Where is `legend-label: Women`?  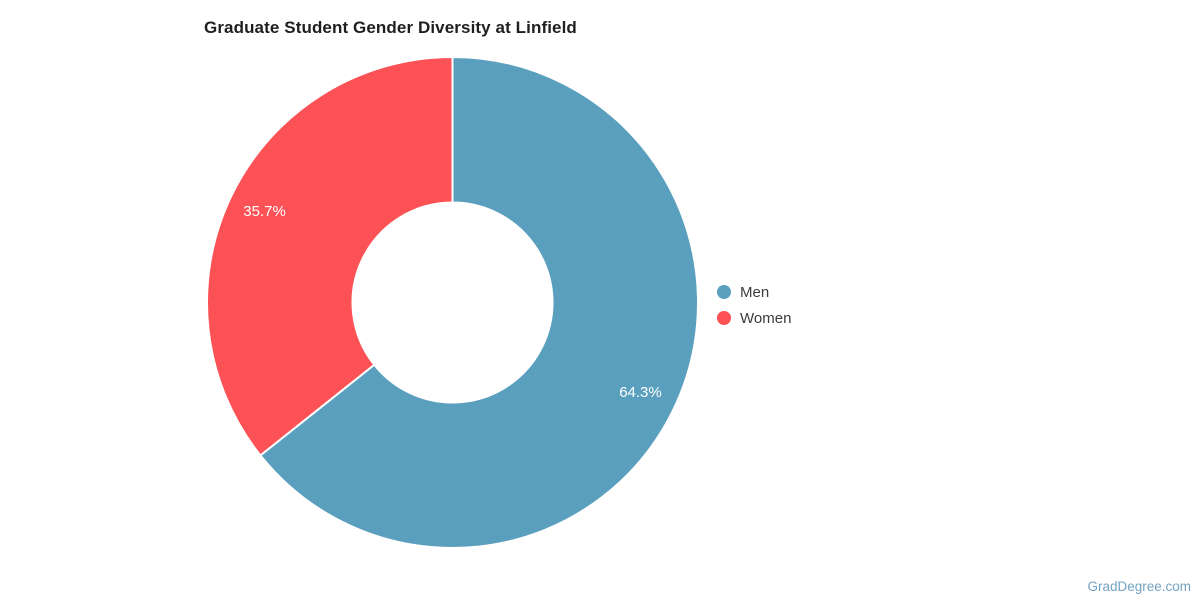 legend-label: Women is located at coordinates (766, 318).